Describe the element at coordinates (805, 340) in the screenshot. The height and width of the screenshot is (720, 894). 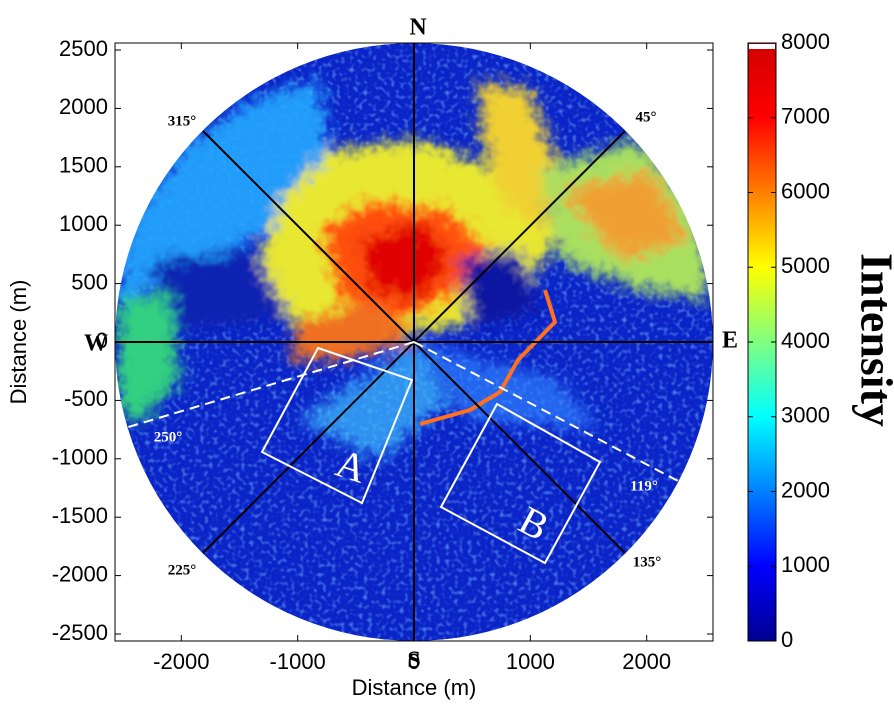
I see `colorbar-tick-label: 4000` at that location.